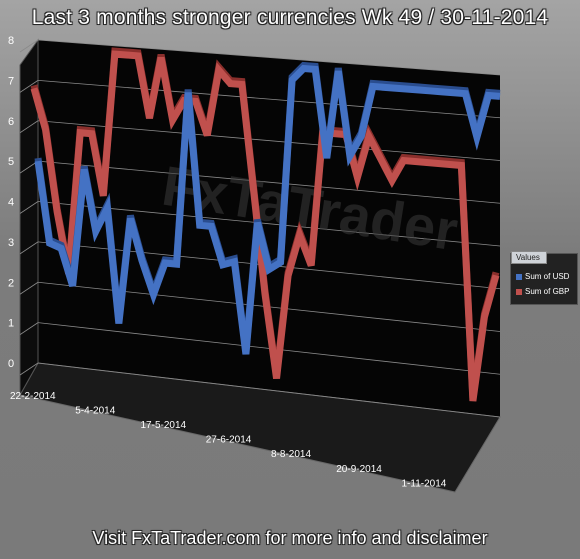 This screenshot has width=580, height=559. I want to click on legend-label-usd: Sum of USD, so click(547, 276).